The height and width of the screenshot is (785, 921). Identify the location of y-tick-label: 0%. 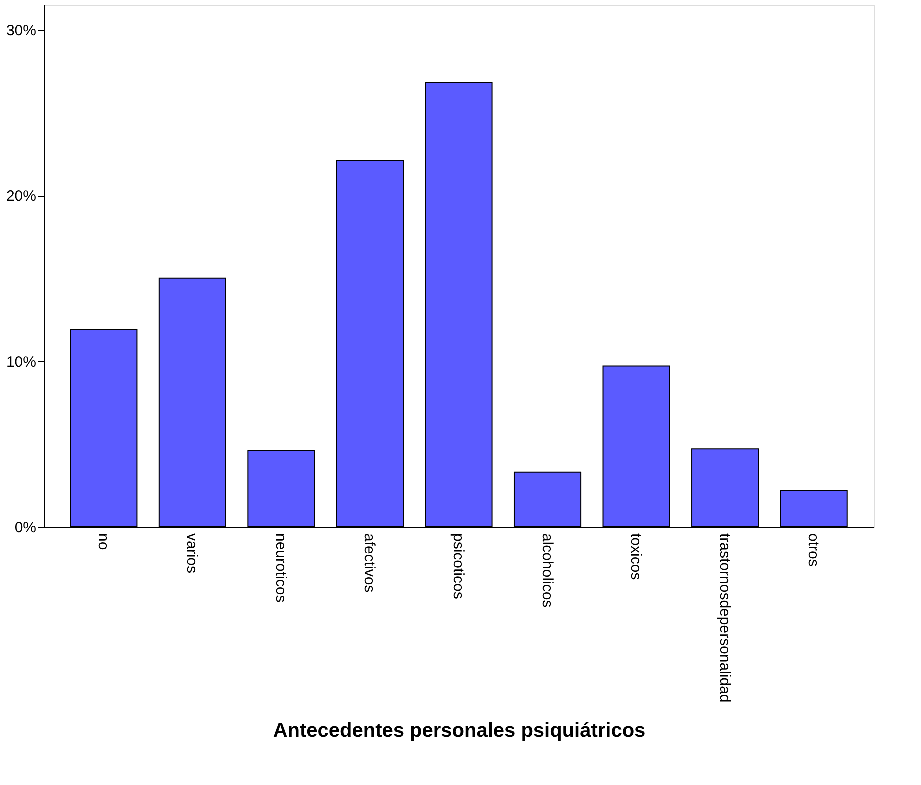
(25, 528).